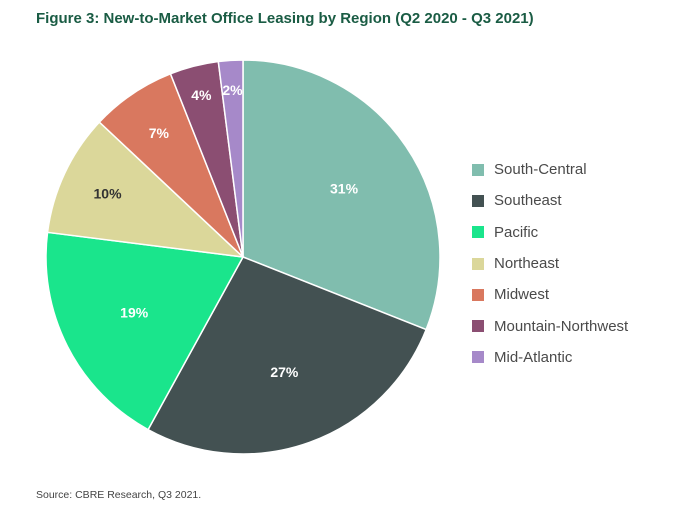 Image resolution: width=700 pixels, height=511 pixels. What do you see at coordinates (533, 357) in the screenshot?
I see `legend-label: Mid-Atlantic` at bounding box center [533, 357].